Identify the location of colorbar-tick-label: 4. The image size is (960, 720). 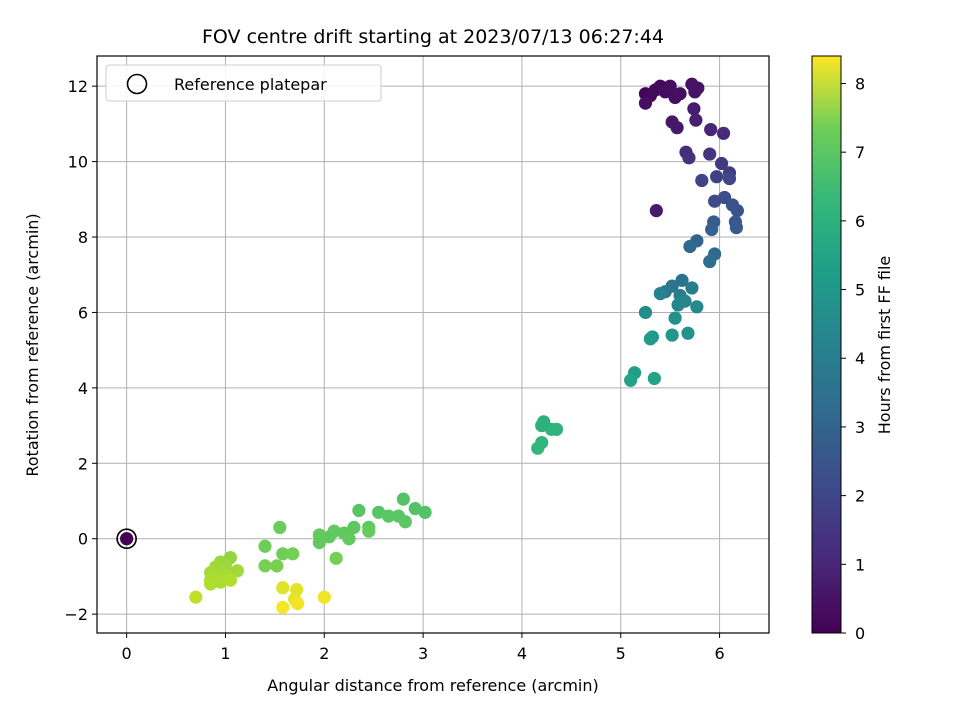
(860, 358).